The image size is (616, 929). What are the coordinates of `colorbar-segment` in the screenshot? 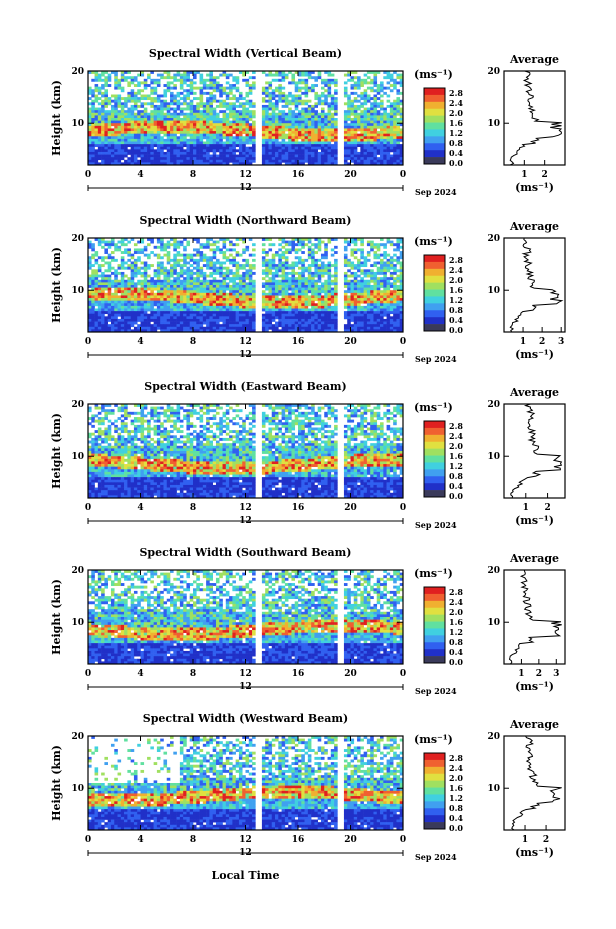 It's located at (434, 91).